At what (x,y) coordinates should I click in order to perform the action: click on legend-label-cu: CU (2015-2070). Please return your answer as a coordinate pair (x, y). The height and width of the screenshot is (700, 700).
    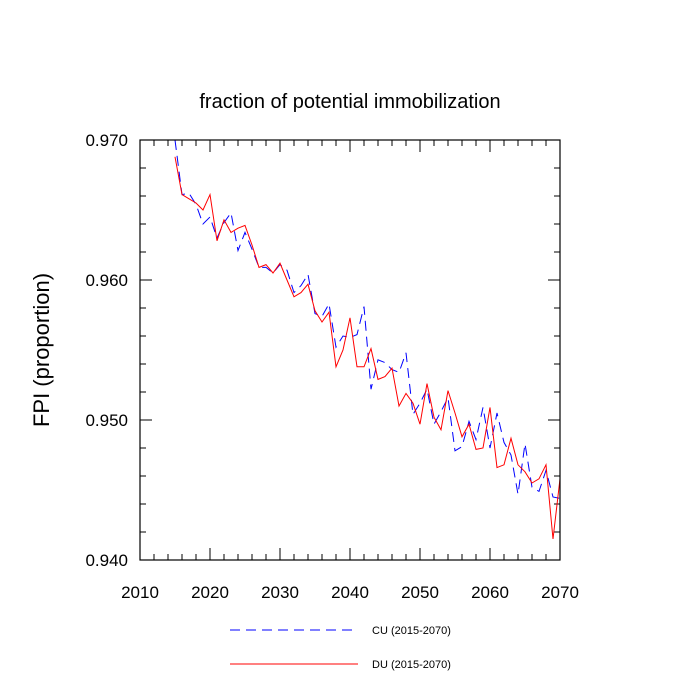
    Looking at the image, I should click on (411, 631).